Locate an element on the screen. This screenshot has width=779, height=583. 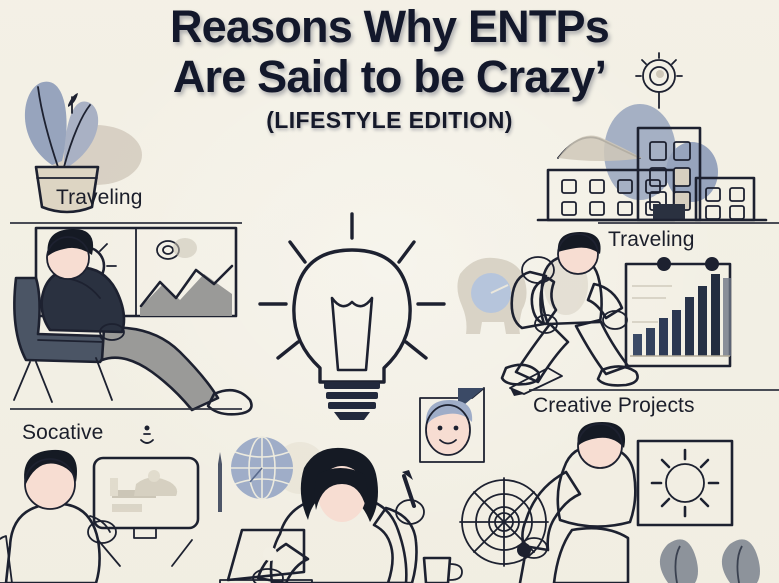
label-traveling-right: Traveling is located at coordinates (651, 239).